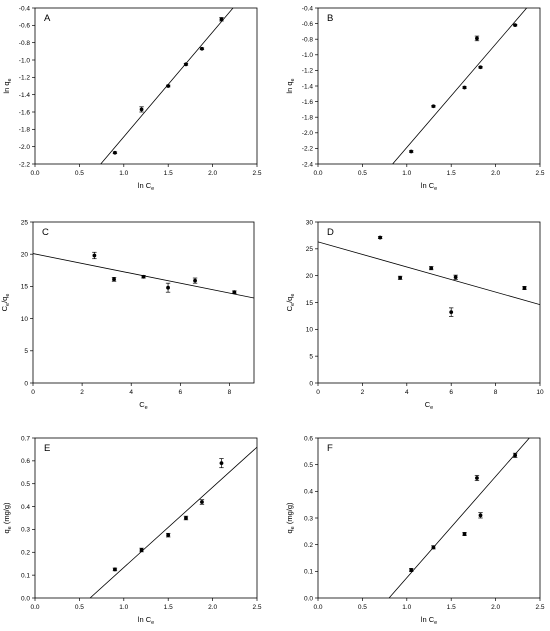 This screenshot has height=631, width=550. I want to click on y-tick-label: 25, so click(25, 222).